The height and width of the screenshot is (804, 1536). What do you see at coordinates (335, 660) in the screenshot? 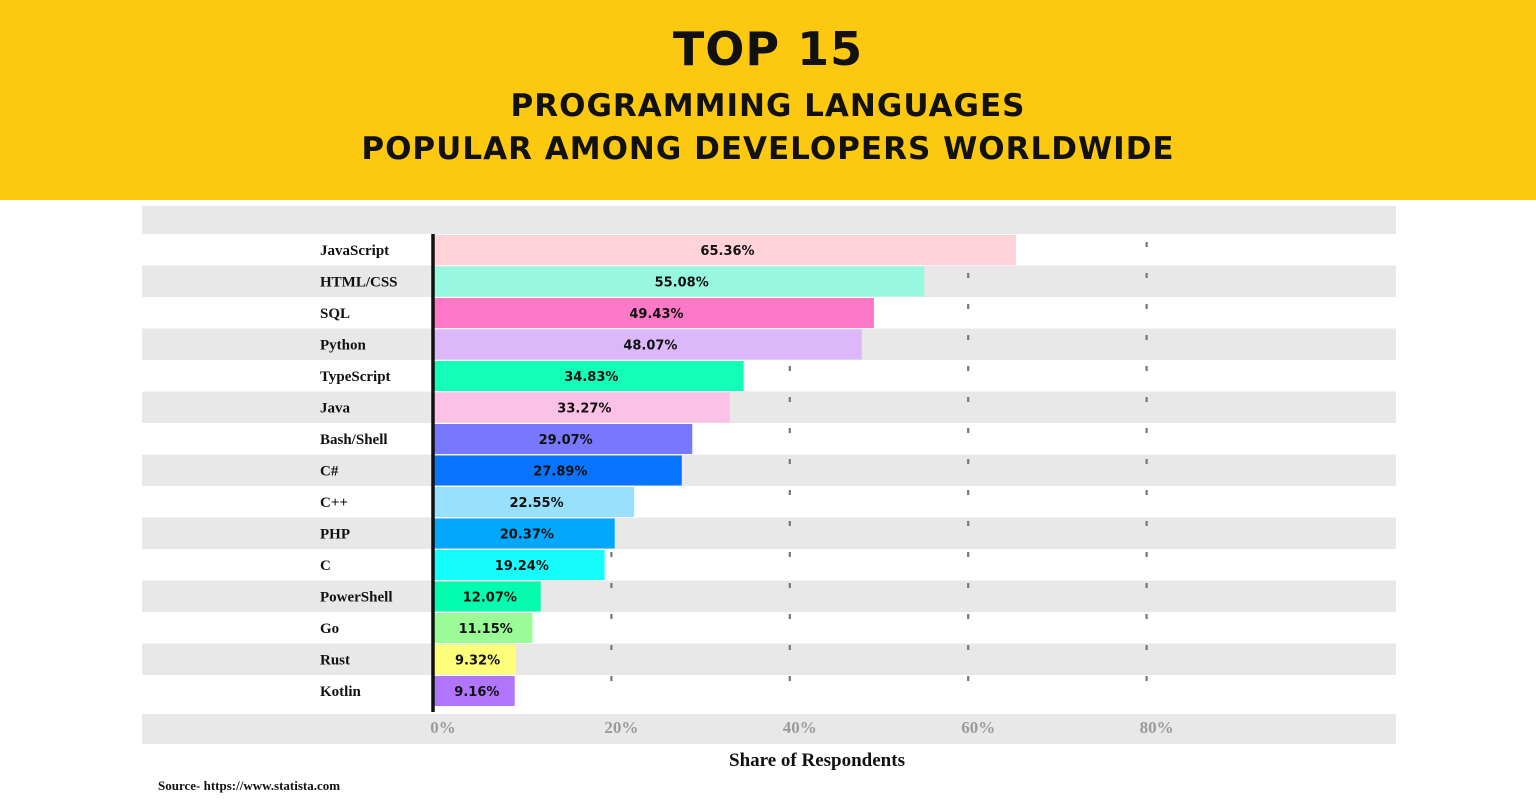
I see `category-label: Rust` at bounding box center [335, 660].